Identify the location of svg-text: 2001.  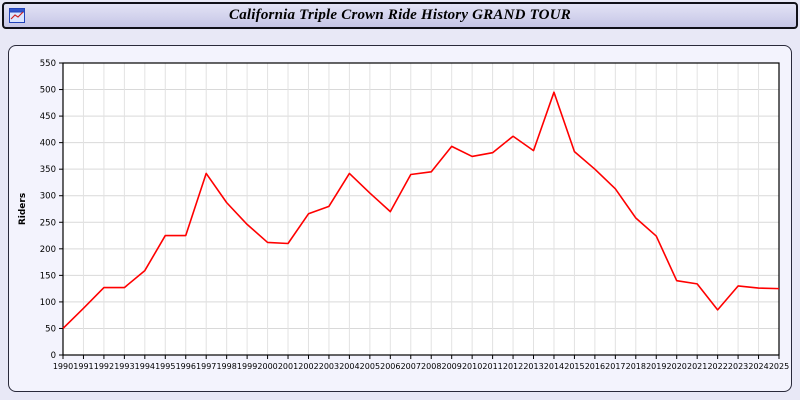
(288, 366).